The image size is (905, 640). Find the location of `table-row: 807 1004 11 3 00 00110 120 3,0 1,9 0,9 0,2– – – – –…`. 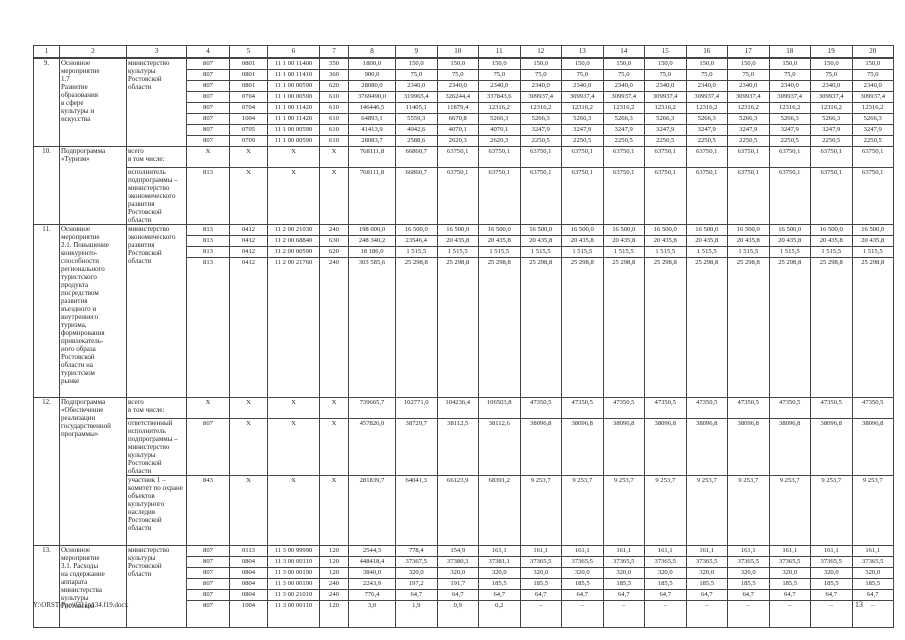

table-row: 807 1004 11 3 00 00110 120 3,0 1,9 0,9 0,2– – – – –… is located at coordinates (464, 613).